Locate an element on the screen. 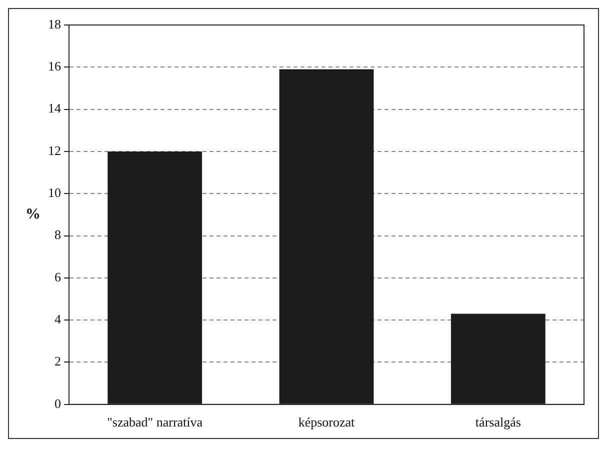 Image resolution: width=609 pixels, height=449 pixels. y-tick-label: 6 is located at coordinates (58, 276).